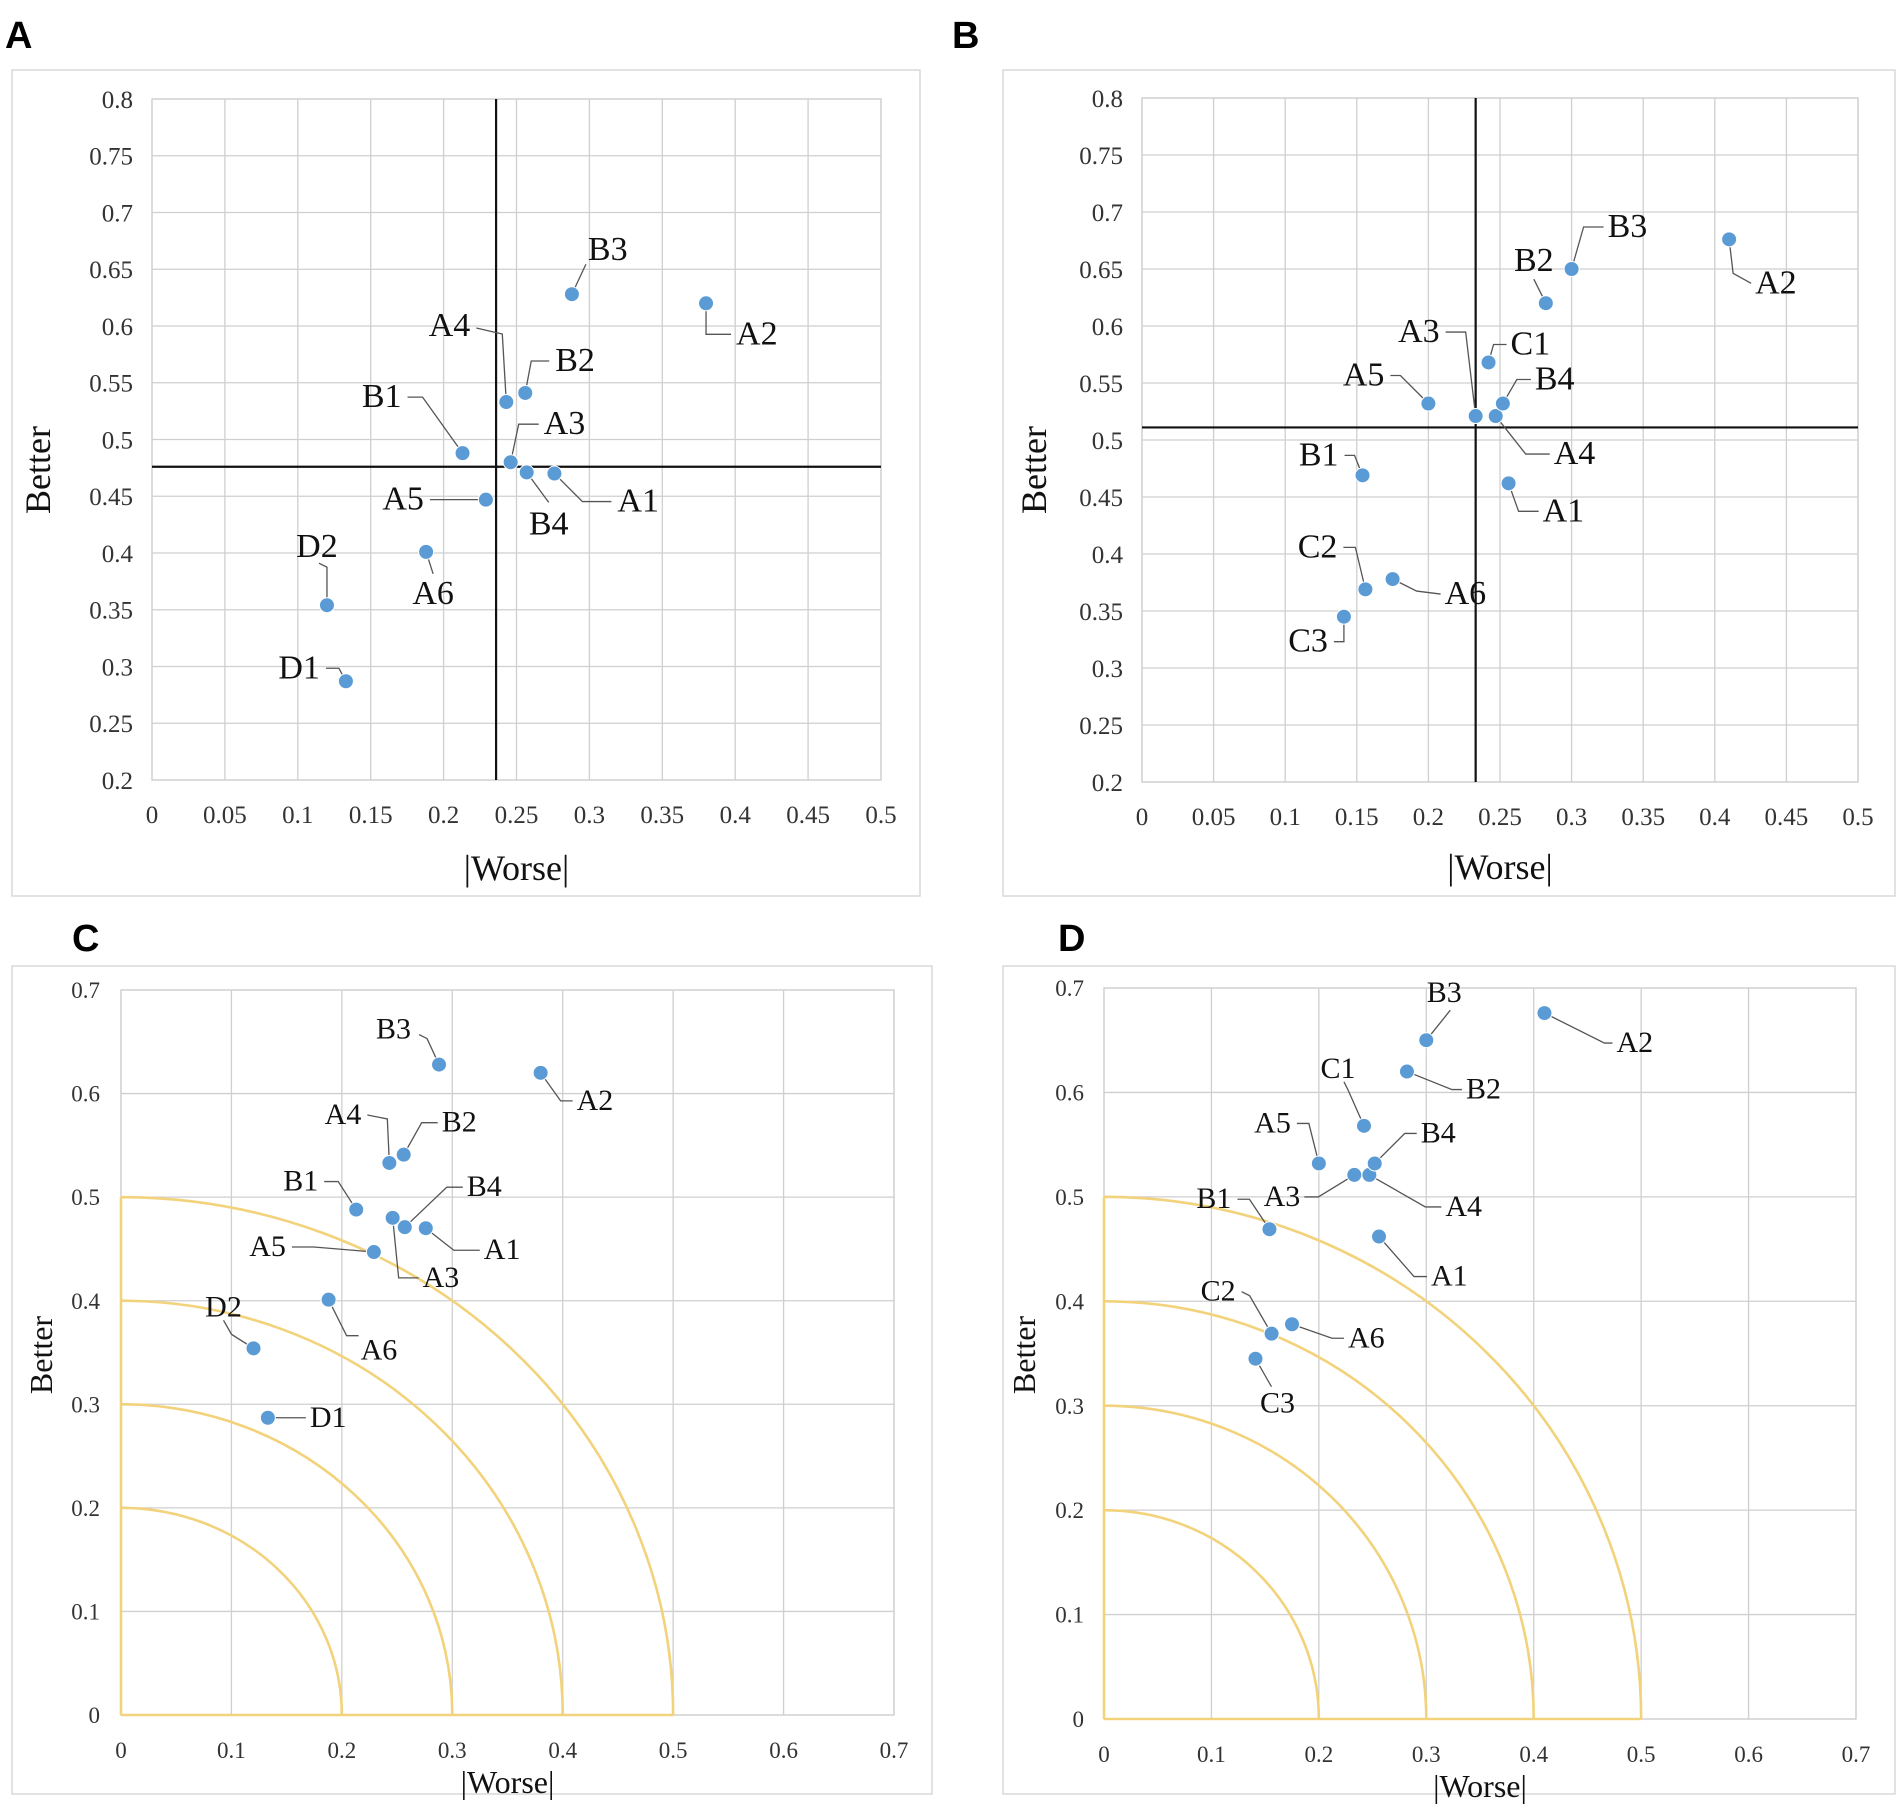 The width and height of the screenshot is (1902, 1815). I want to click on point-label: C2, so click(1318, 546).